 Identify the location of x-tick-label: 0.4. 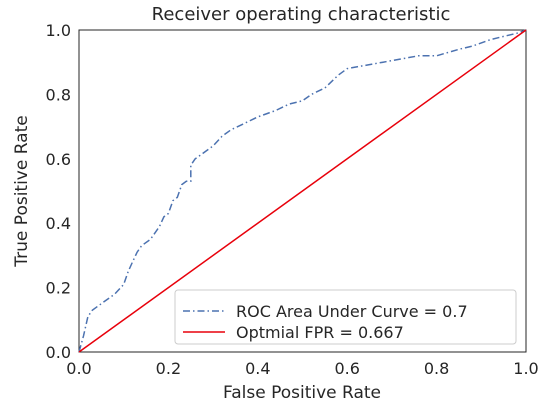
(257, 368).